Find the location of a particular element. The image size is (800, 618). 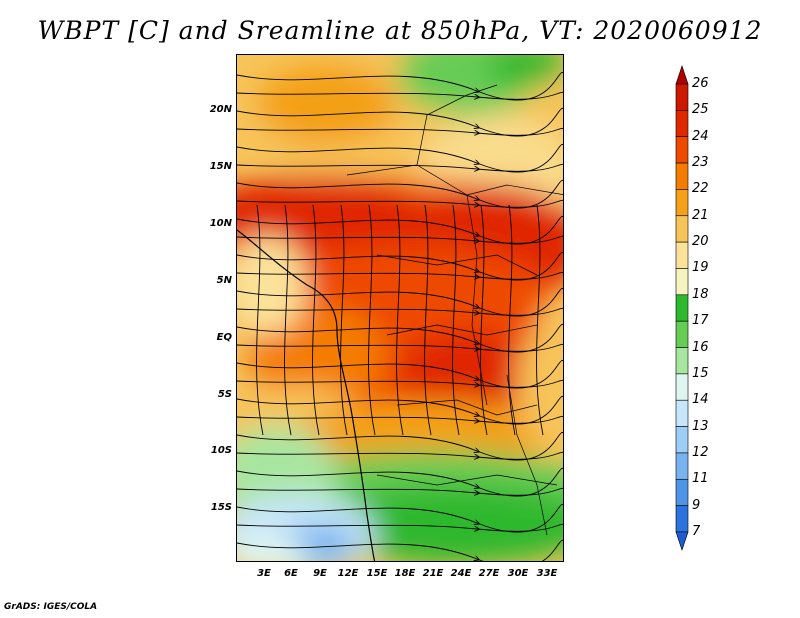

colorbar-label: 25 is located at coordinates (700, 110).